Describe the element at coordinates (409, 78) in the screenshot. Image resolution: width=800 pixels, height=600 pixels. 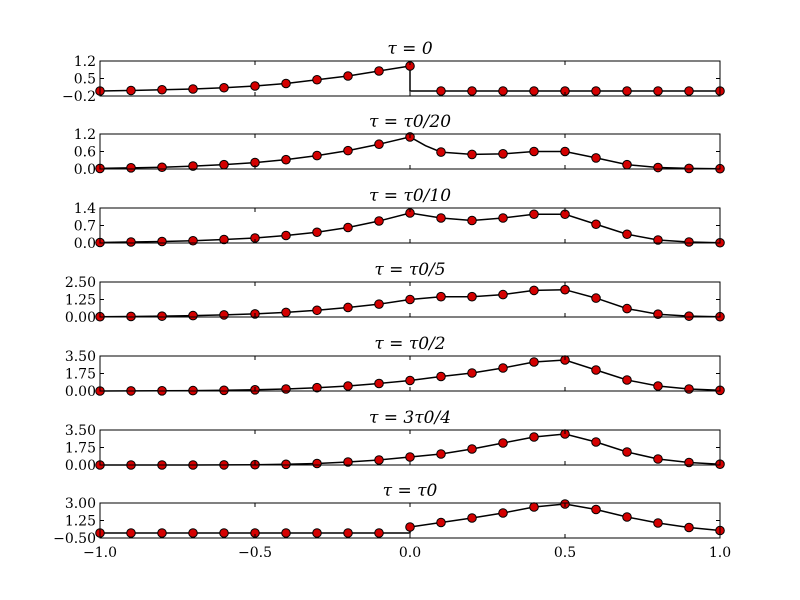
I see `series-line` at that location.